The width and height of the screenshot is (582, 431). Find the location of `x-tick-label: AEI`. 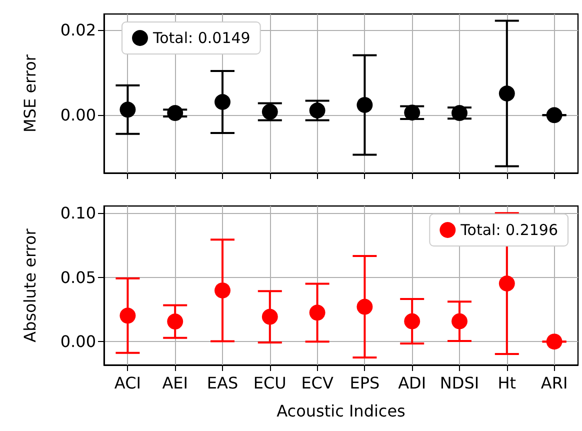

x-tick-label: AEI is located at coordinates (175, 383).